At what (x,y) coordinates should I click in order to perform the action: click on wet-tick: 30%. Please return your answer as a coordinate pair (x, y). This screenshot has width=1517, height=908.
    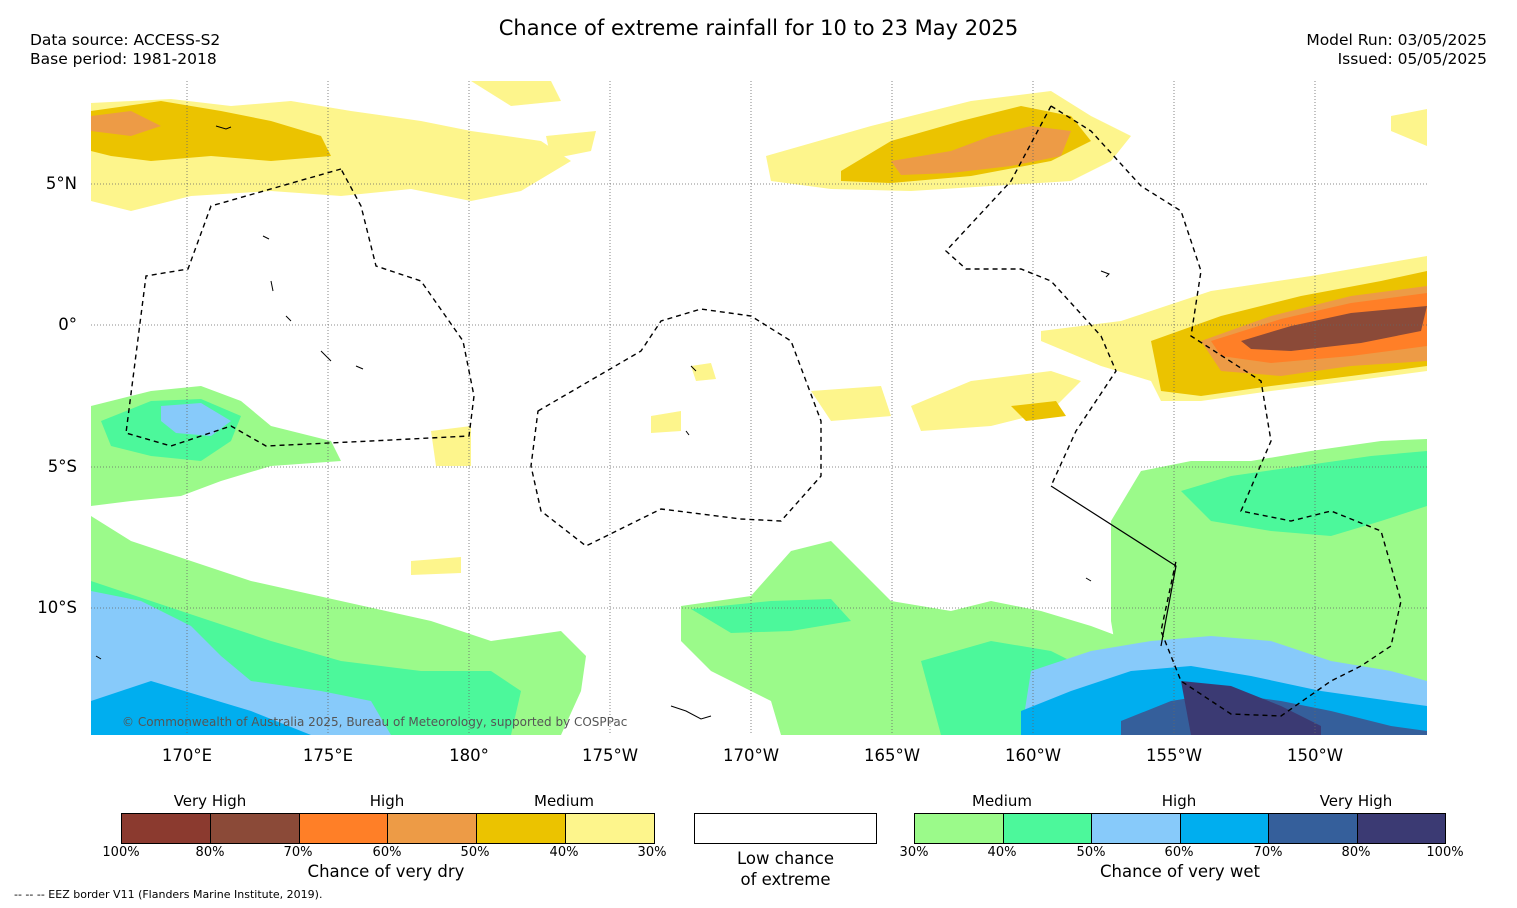
    Looking at the image, I should click on (914, 852).